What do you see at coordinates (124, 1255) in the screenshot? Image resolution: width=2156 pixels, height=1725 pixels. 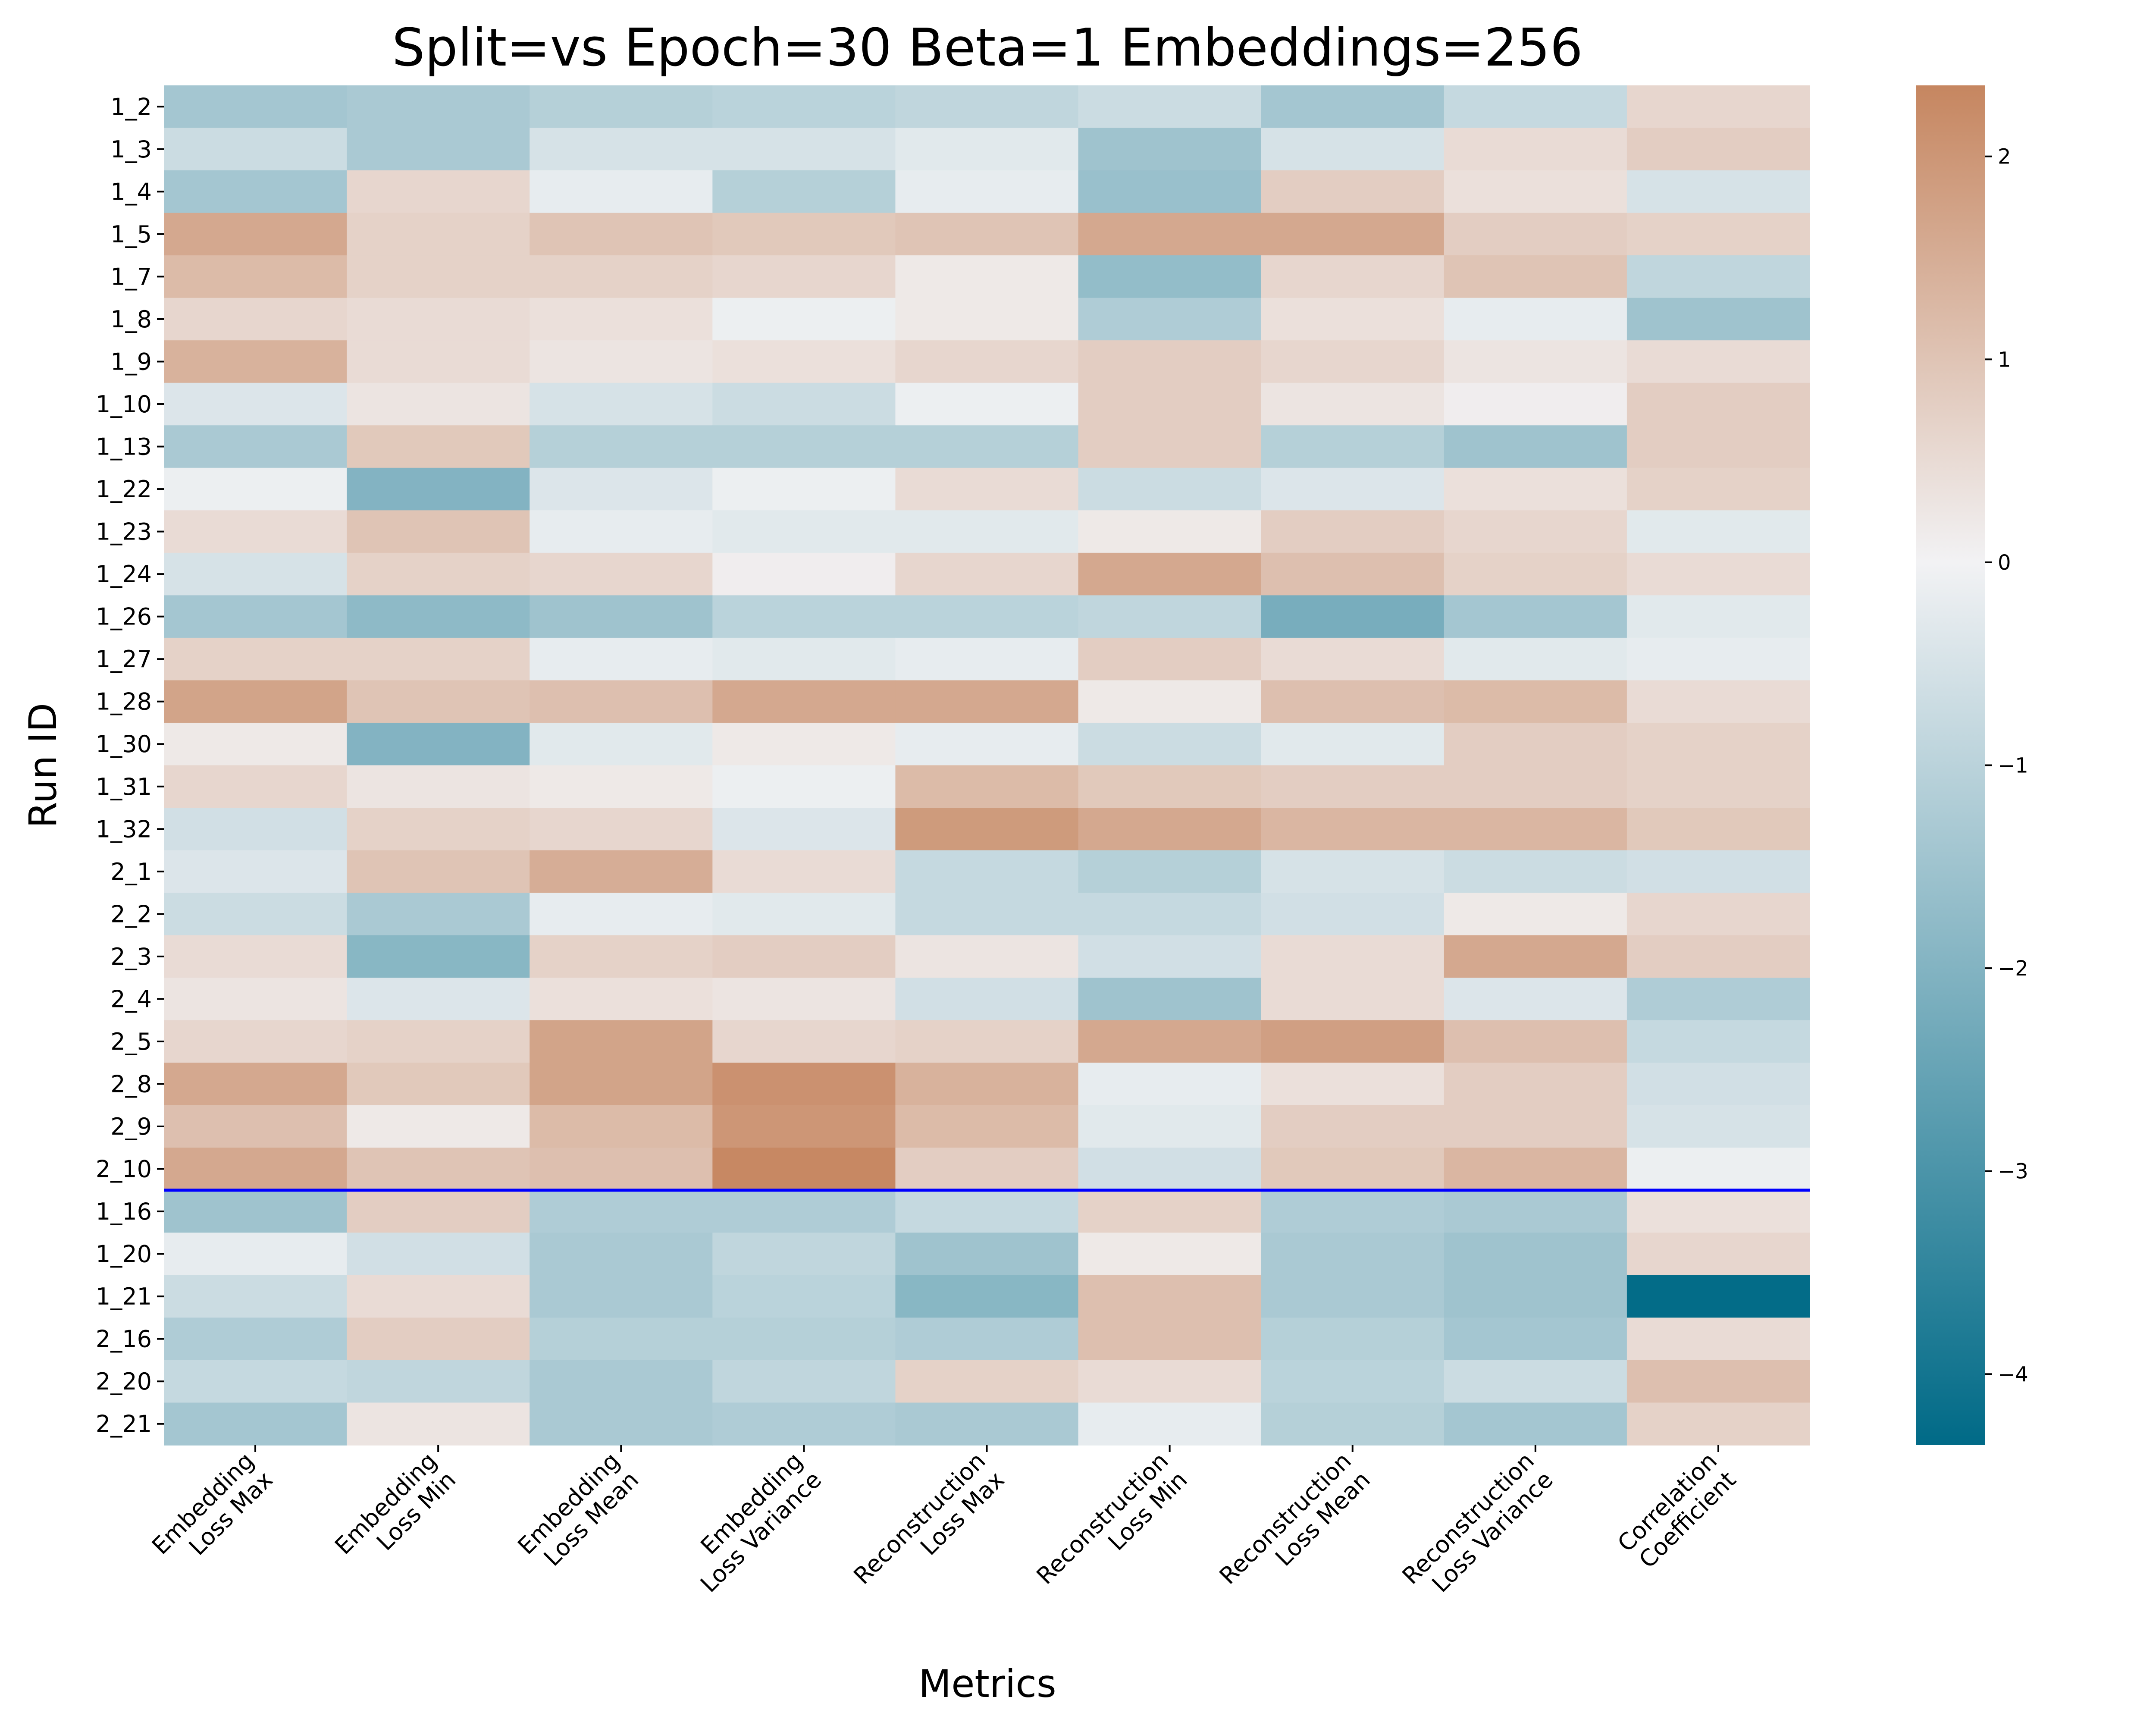 I see `y-tick-label: 1_20` at bounding box center [124, 1255].